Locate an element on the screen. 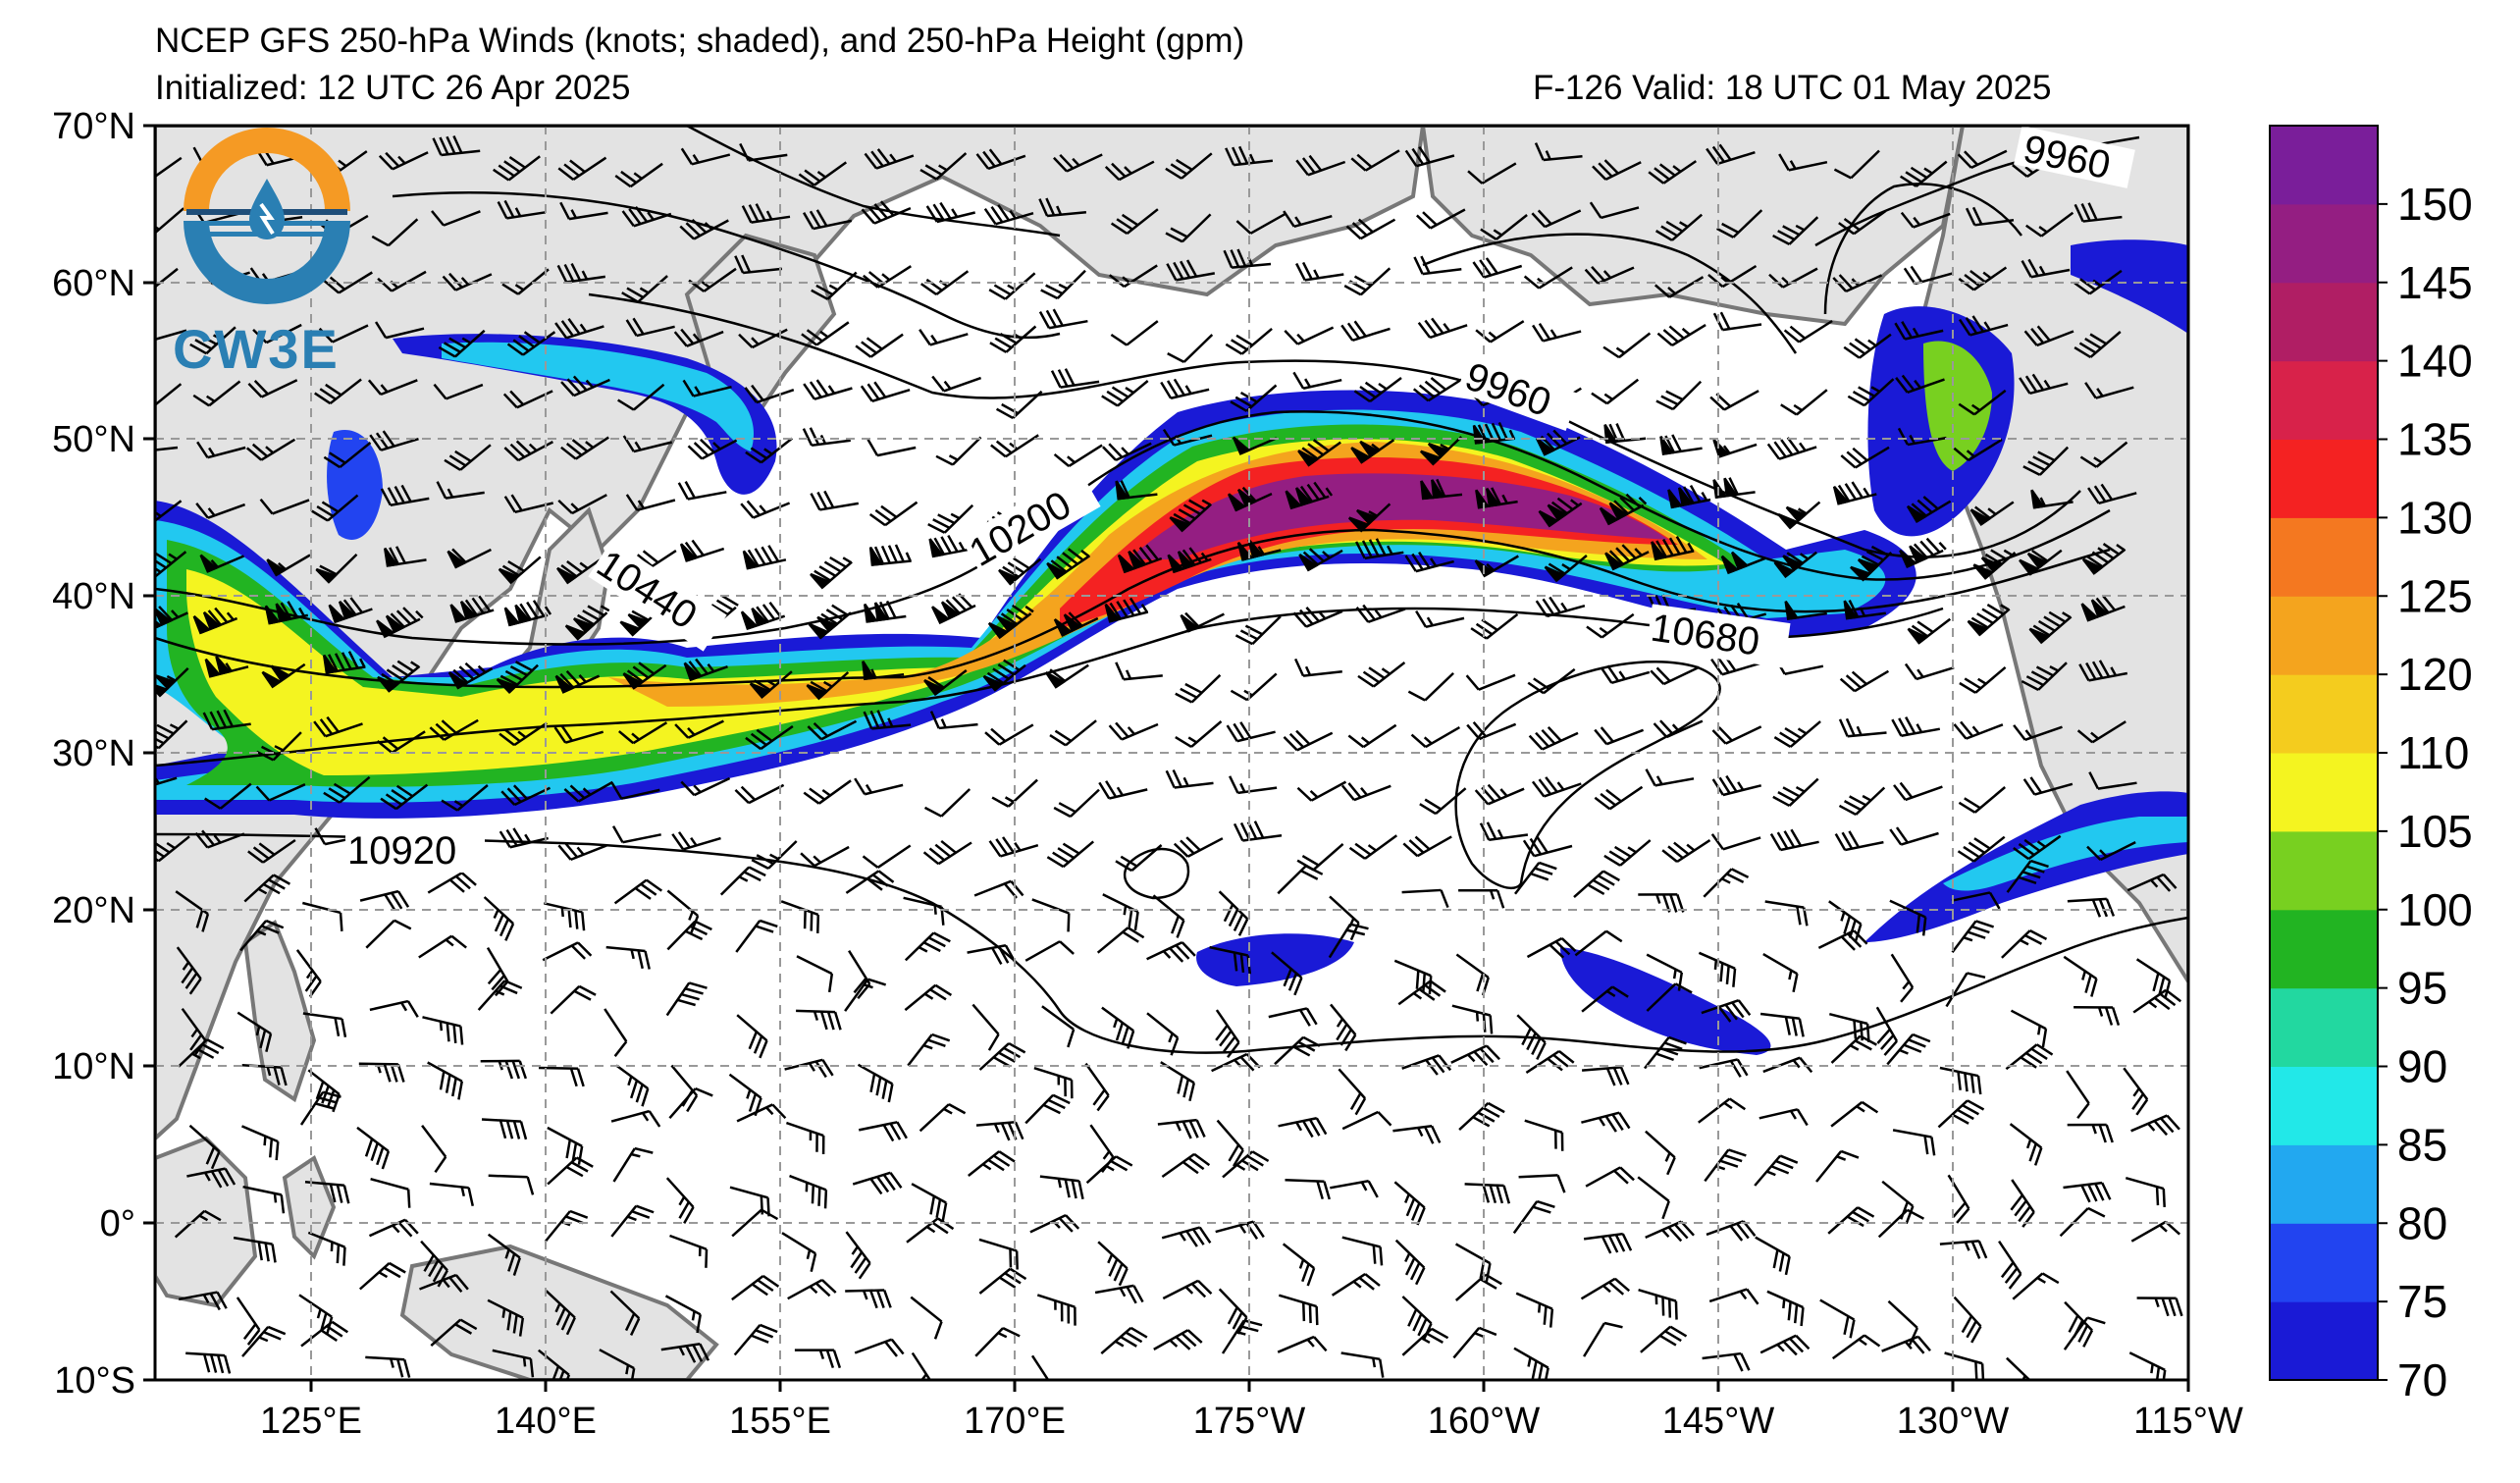 The width and height of the screenshot is (2520, 1483). colorbar-label: 100 is located at coordinates (2435, 909).